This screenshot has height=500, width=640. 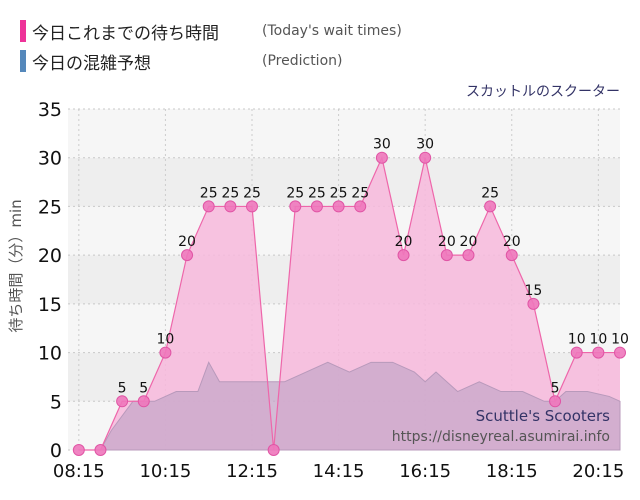 I want to click on data-label: 15, so click(x=533, y=291).